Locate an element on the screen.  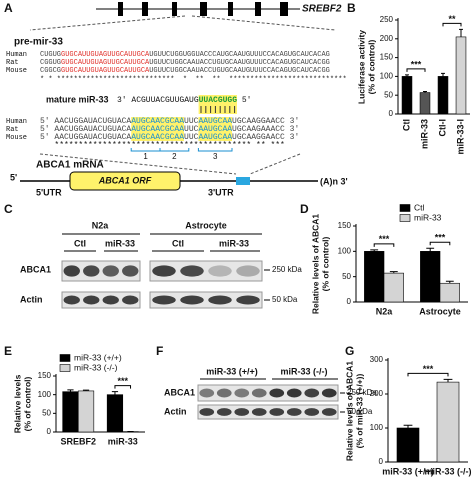
orf-label: ABCA1 ORF is located at coordinates (125, 180).